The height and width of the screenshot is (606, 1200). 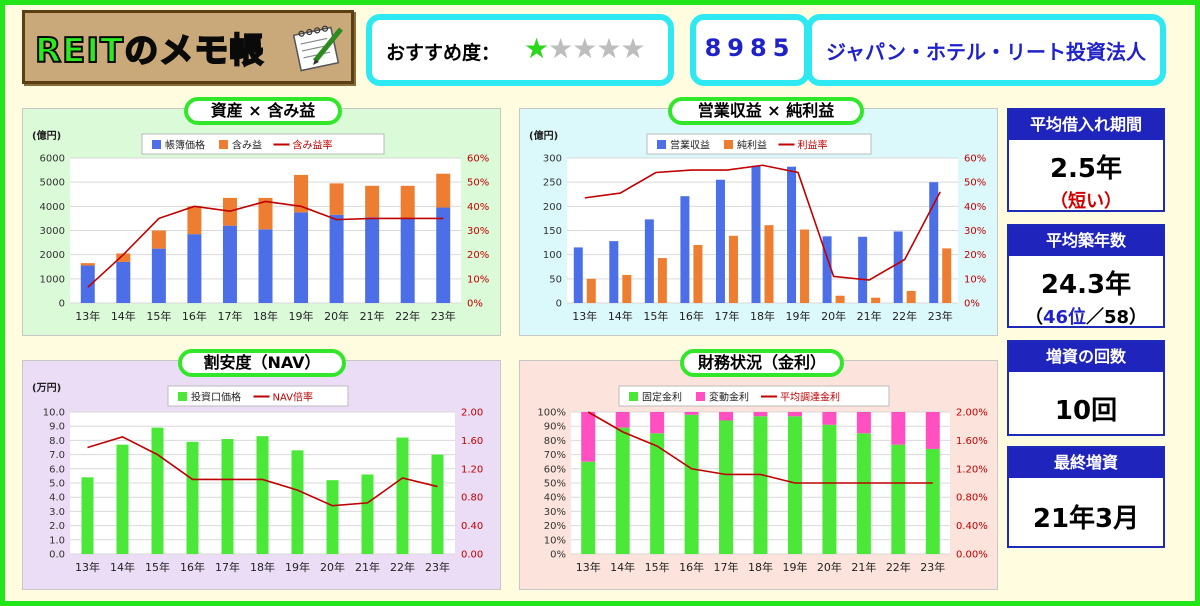 What do you see at coordinates (555, 455) in the screenshot?
I see `y-tick-label: 70%` at bounding box center [555, 455].